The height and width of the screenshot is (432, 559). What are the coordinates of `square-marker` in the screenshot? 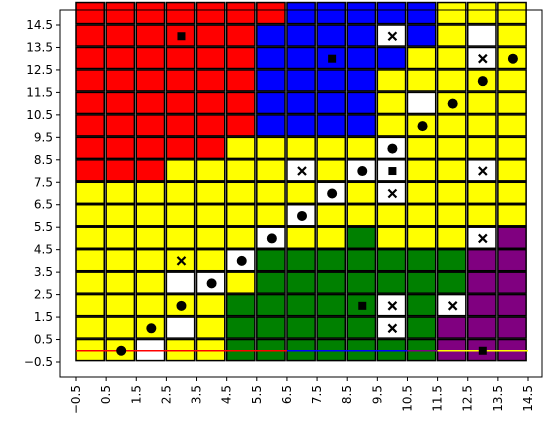 It's located at (362, 305).